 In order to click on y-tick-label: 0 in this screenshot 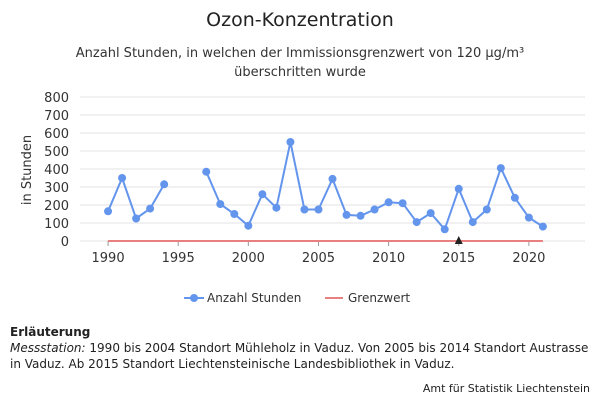, I will do `click(65, 242)`.